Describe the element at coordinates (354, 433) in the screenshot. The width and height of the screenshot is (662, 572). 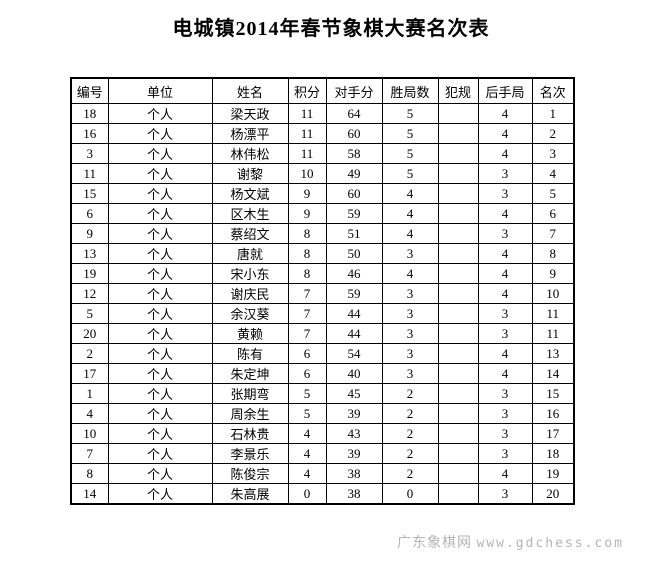
I see `table-cell: 43` at that location.